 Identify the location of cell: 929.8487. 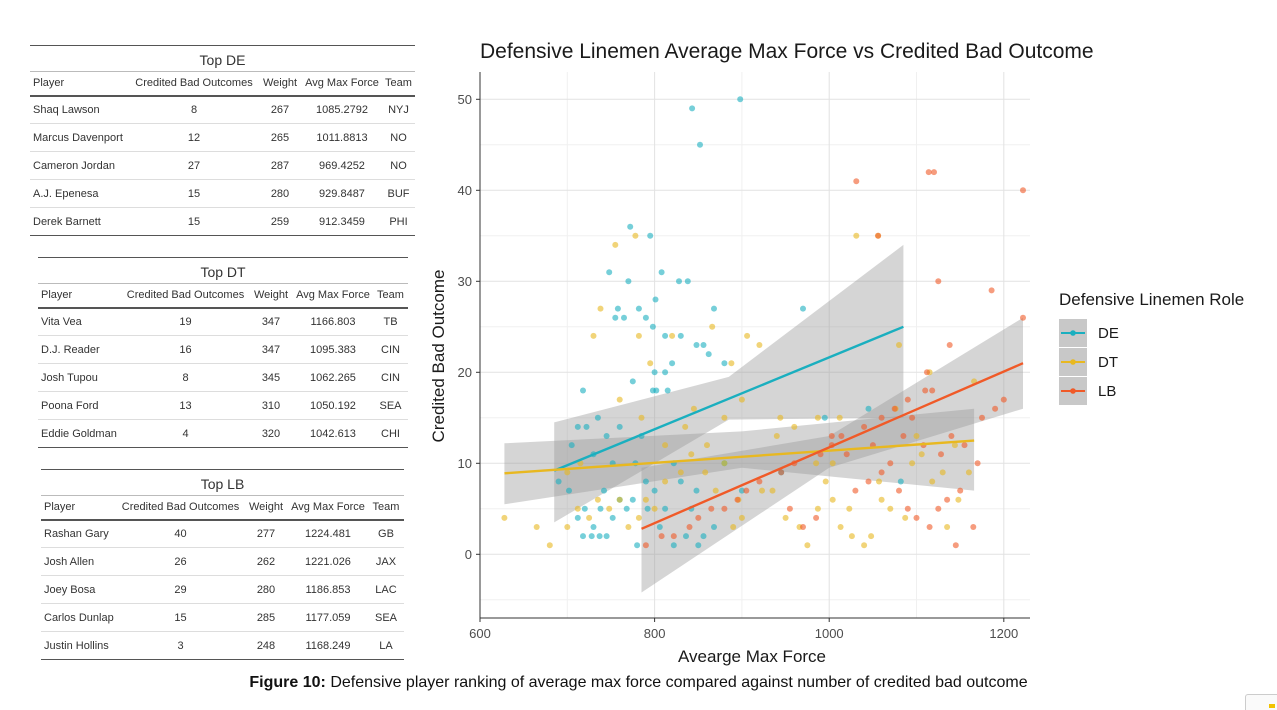
(342, 193).